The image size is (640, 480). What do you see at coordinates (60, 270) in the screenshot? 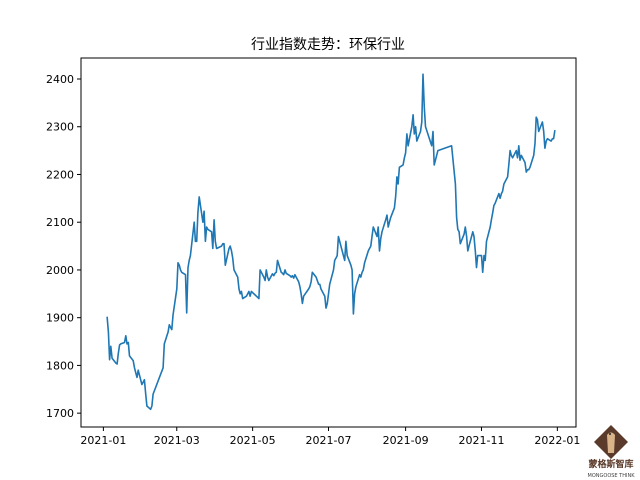
I see `y-tick-label: 2000` at bounding box center [60, 270].